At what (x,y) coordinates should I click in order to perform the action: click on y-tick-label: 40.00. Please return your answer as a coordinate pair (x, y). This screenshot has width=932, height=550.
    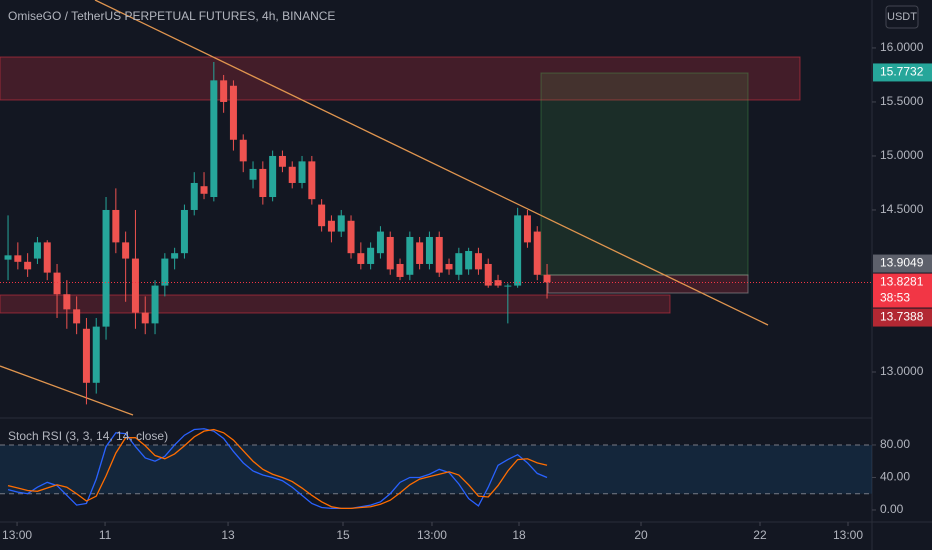
    Looking at the image, I should click on (895, 477).